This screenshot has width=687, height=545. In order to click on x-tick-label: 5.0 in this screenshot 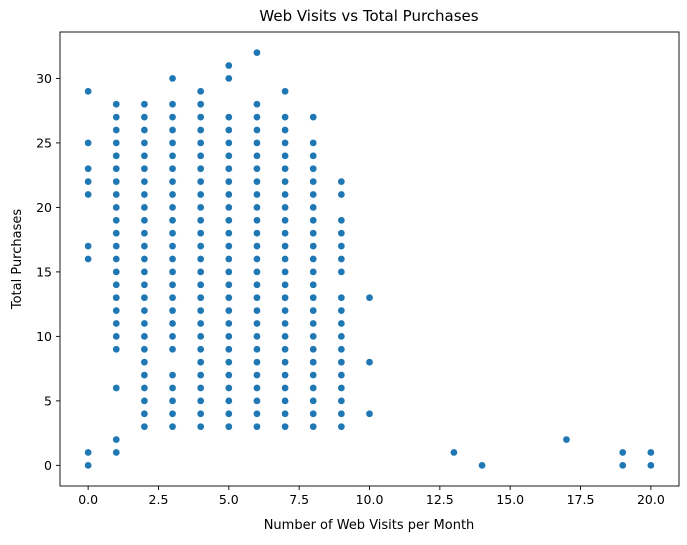, I will do `click(229, 499)`.